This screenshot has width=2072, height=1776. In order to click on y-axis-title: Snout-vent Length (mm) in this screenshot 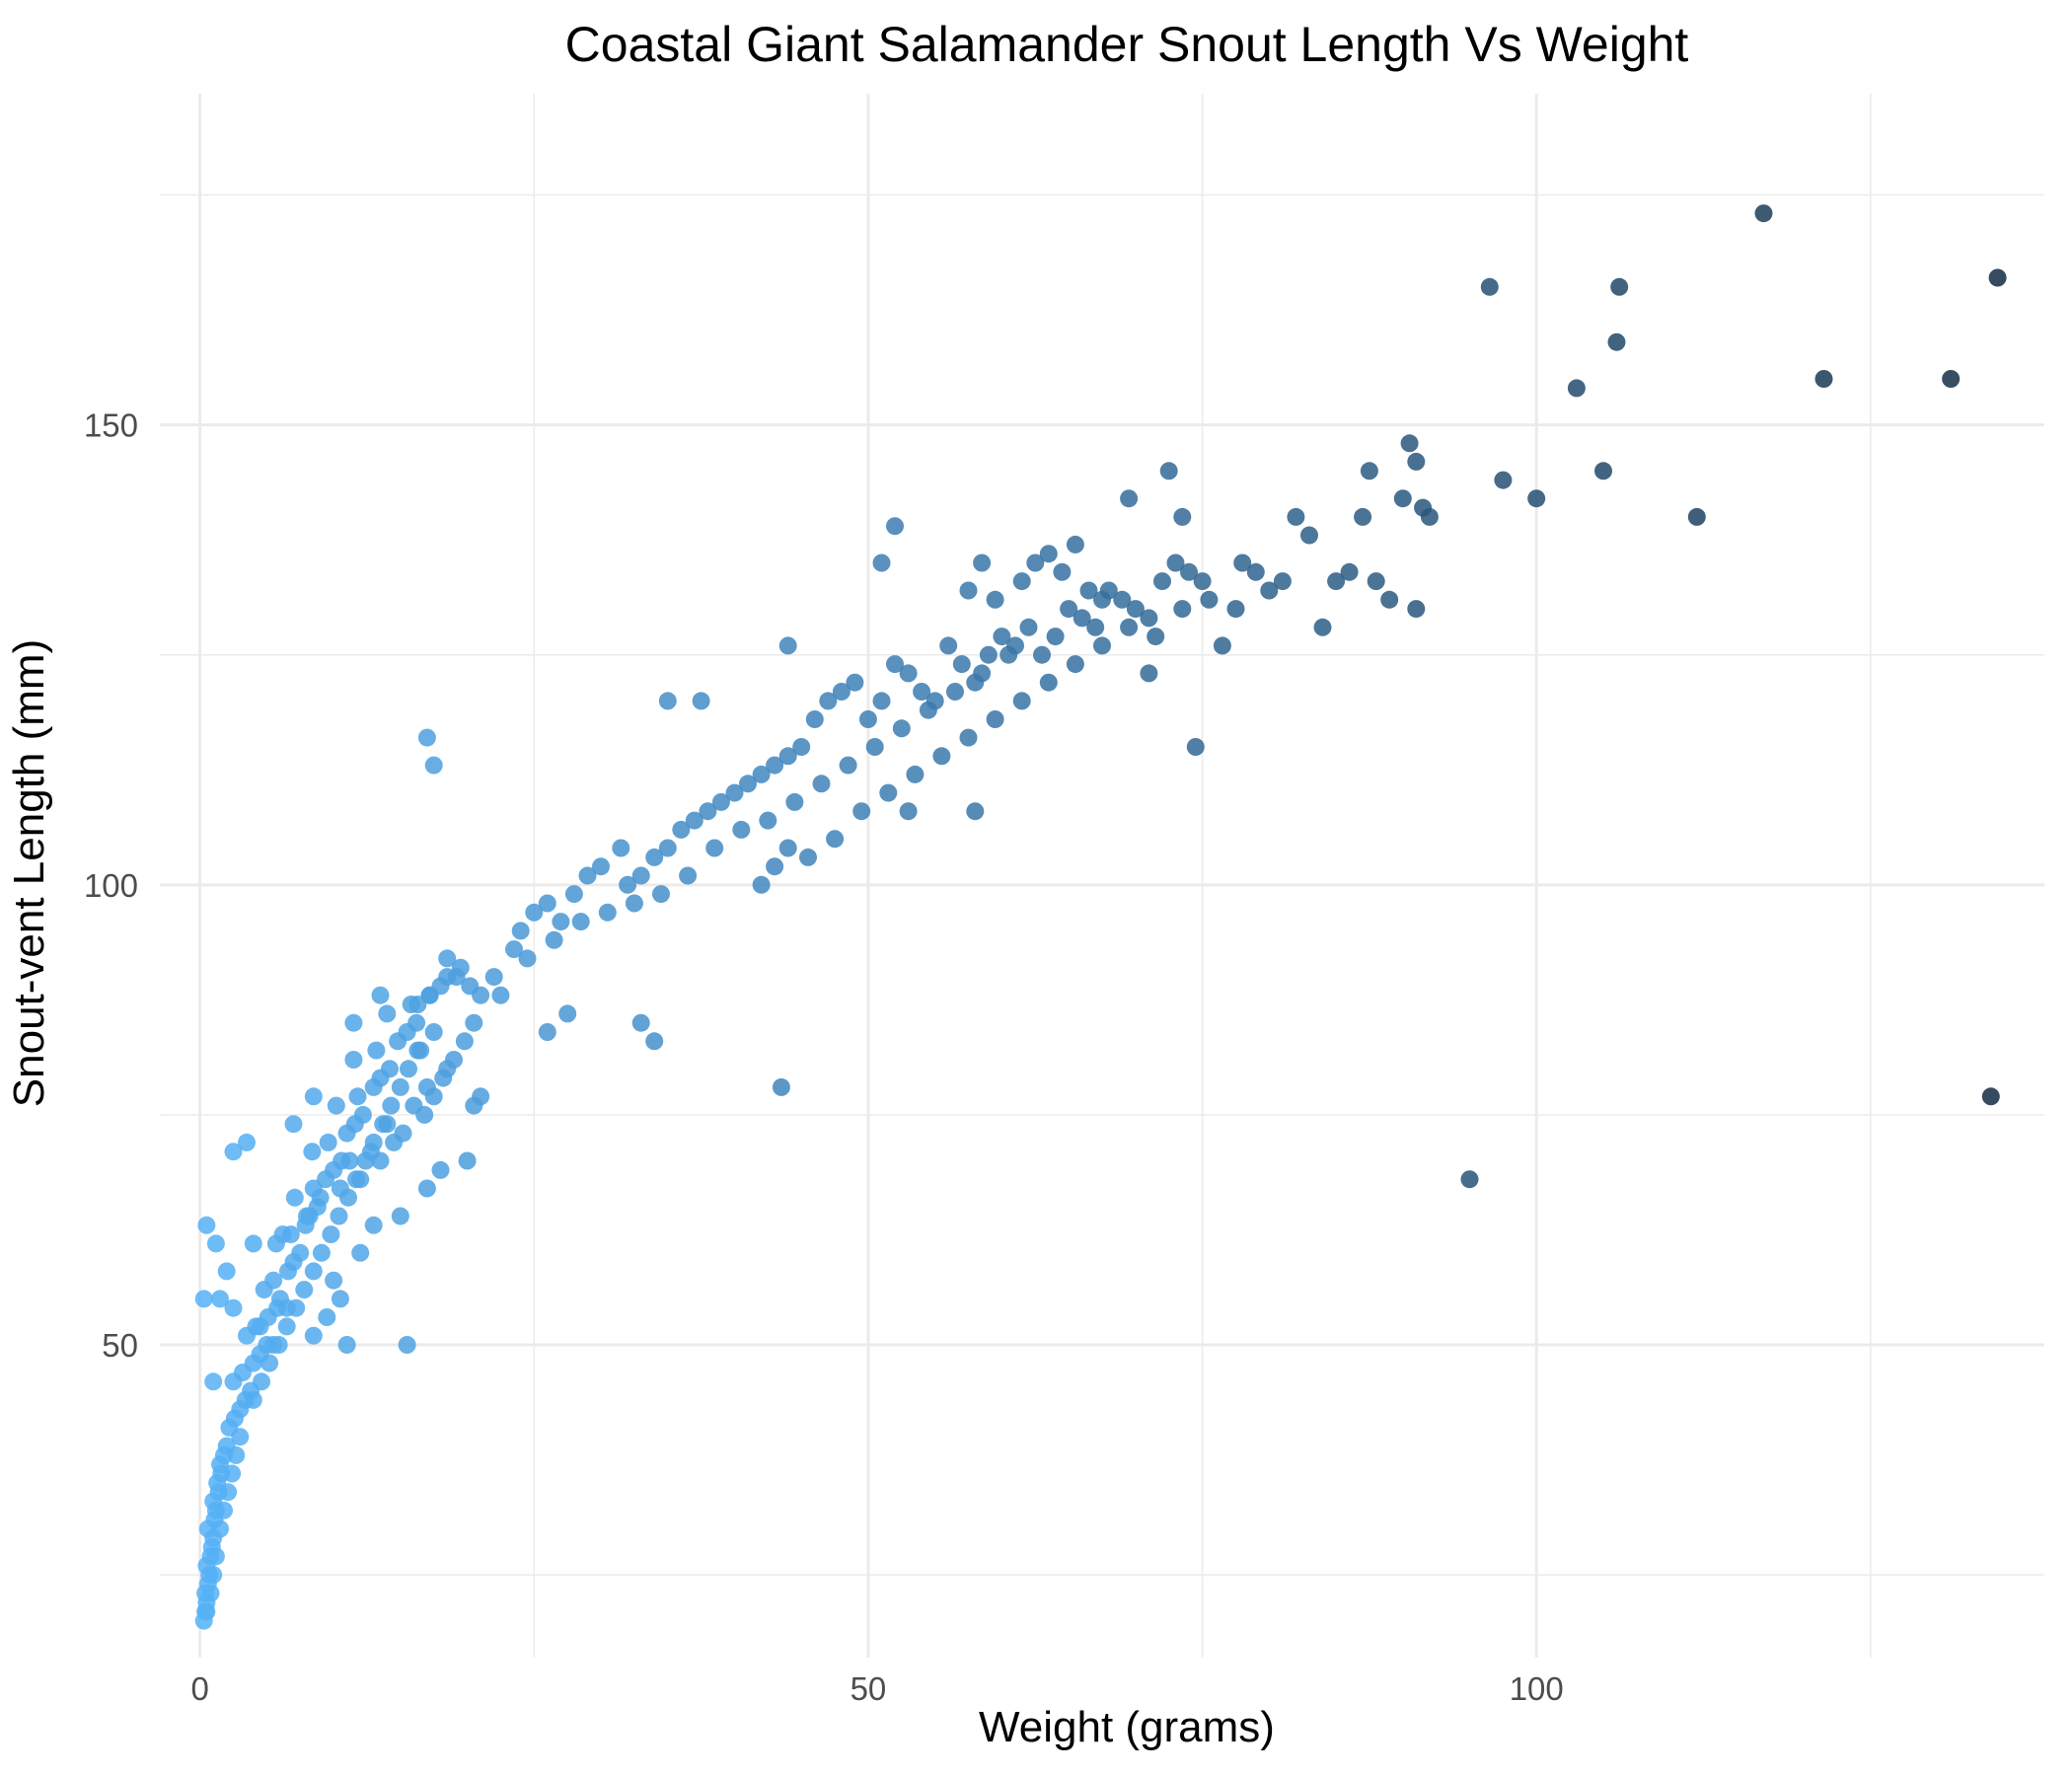, I will do `click(29, 873)`.